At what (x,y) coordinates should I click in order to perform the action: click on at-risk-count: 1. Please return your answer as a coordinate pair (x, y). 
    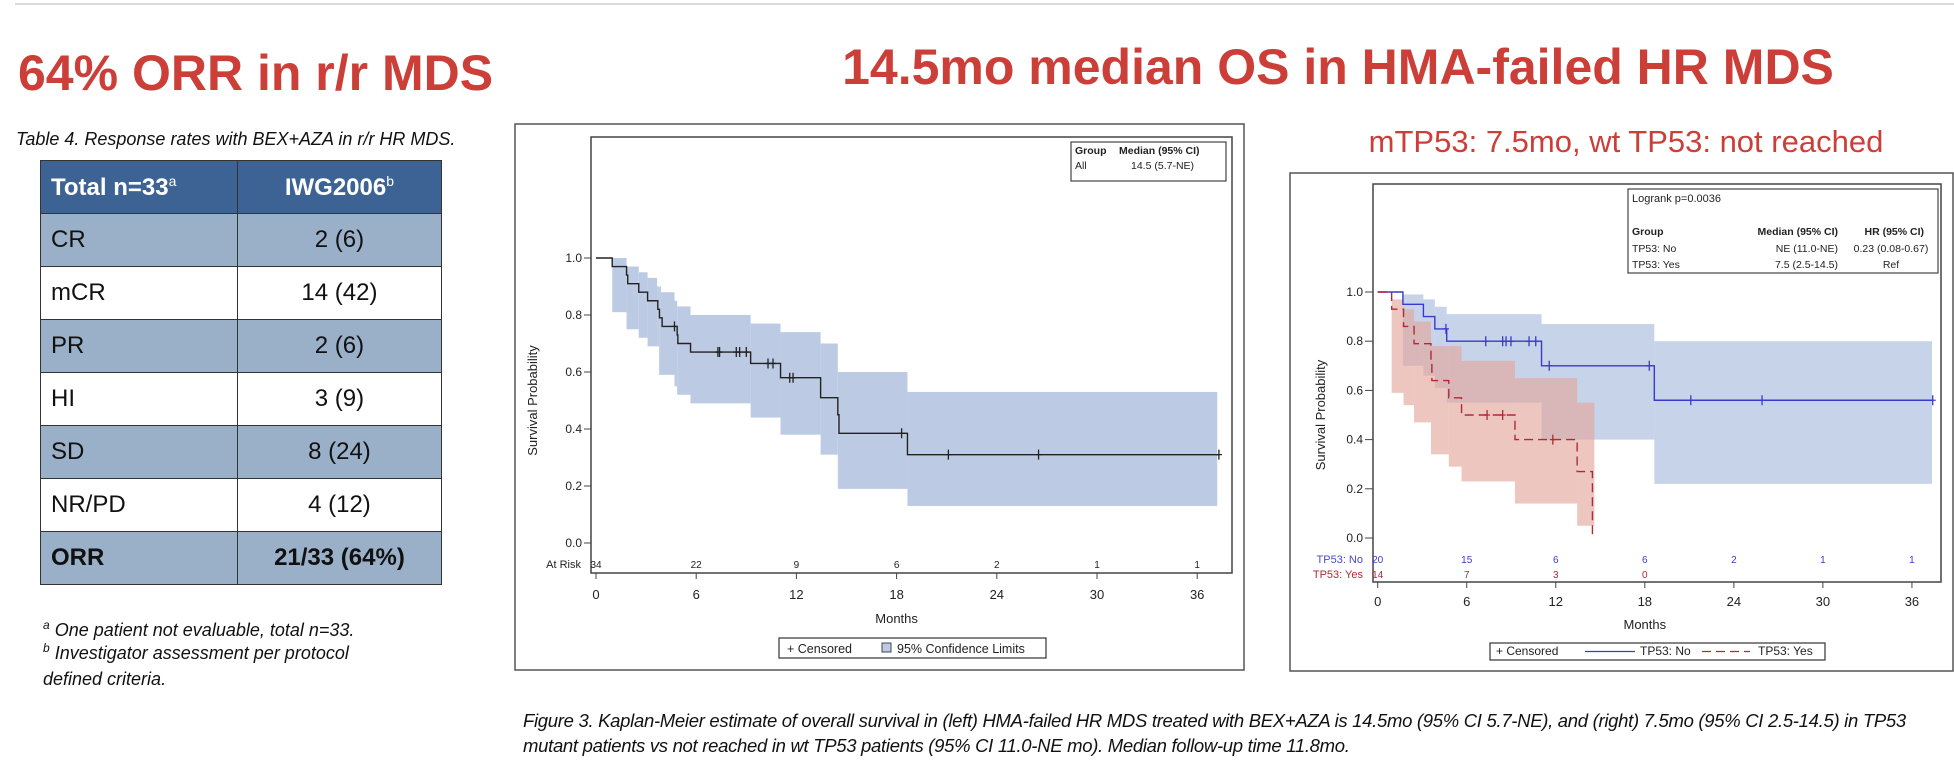
    Looking at the image, I should click on (1912, 560).